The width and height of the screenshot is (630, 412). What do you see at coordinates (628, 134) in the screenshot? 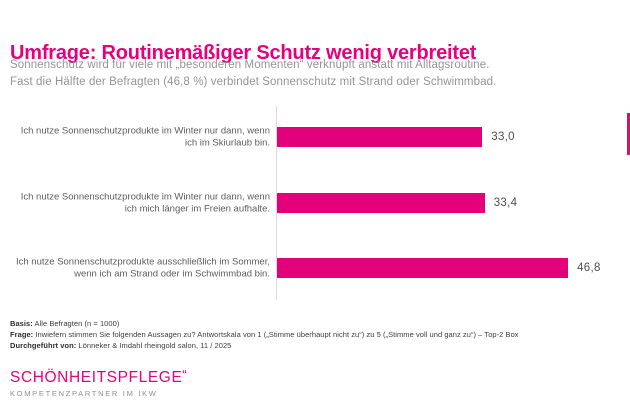
I see `cropped-edge-decoration` at bounding box center [628, 134].